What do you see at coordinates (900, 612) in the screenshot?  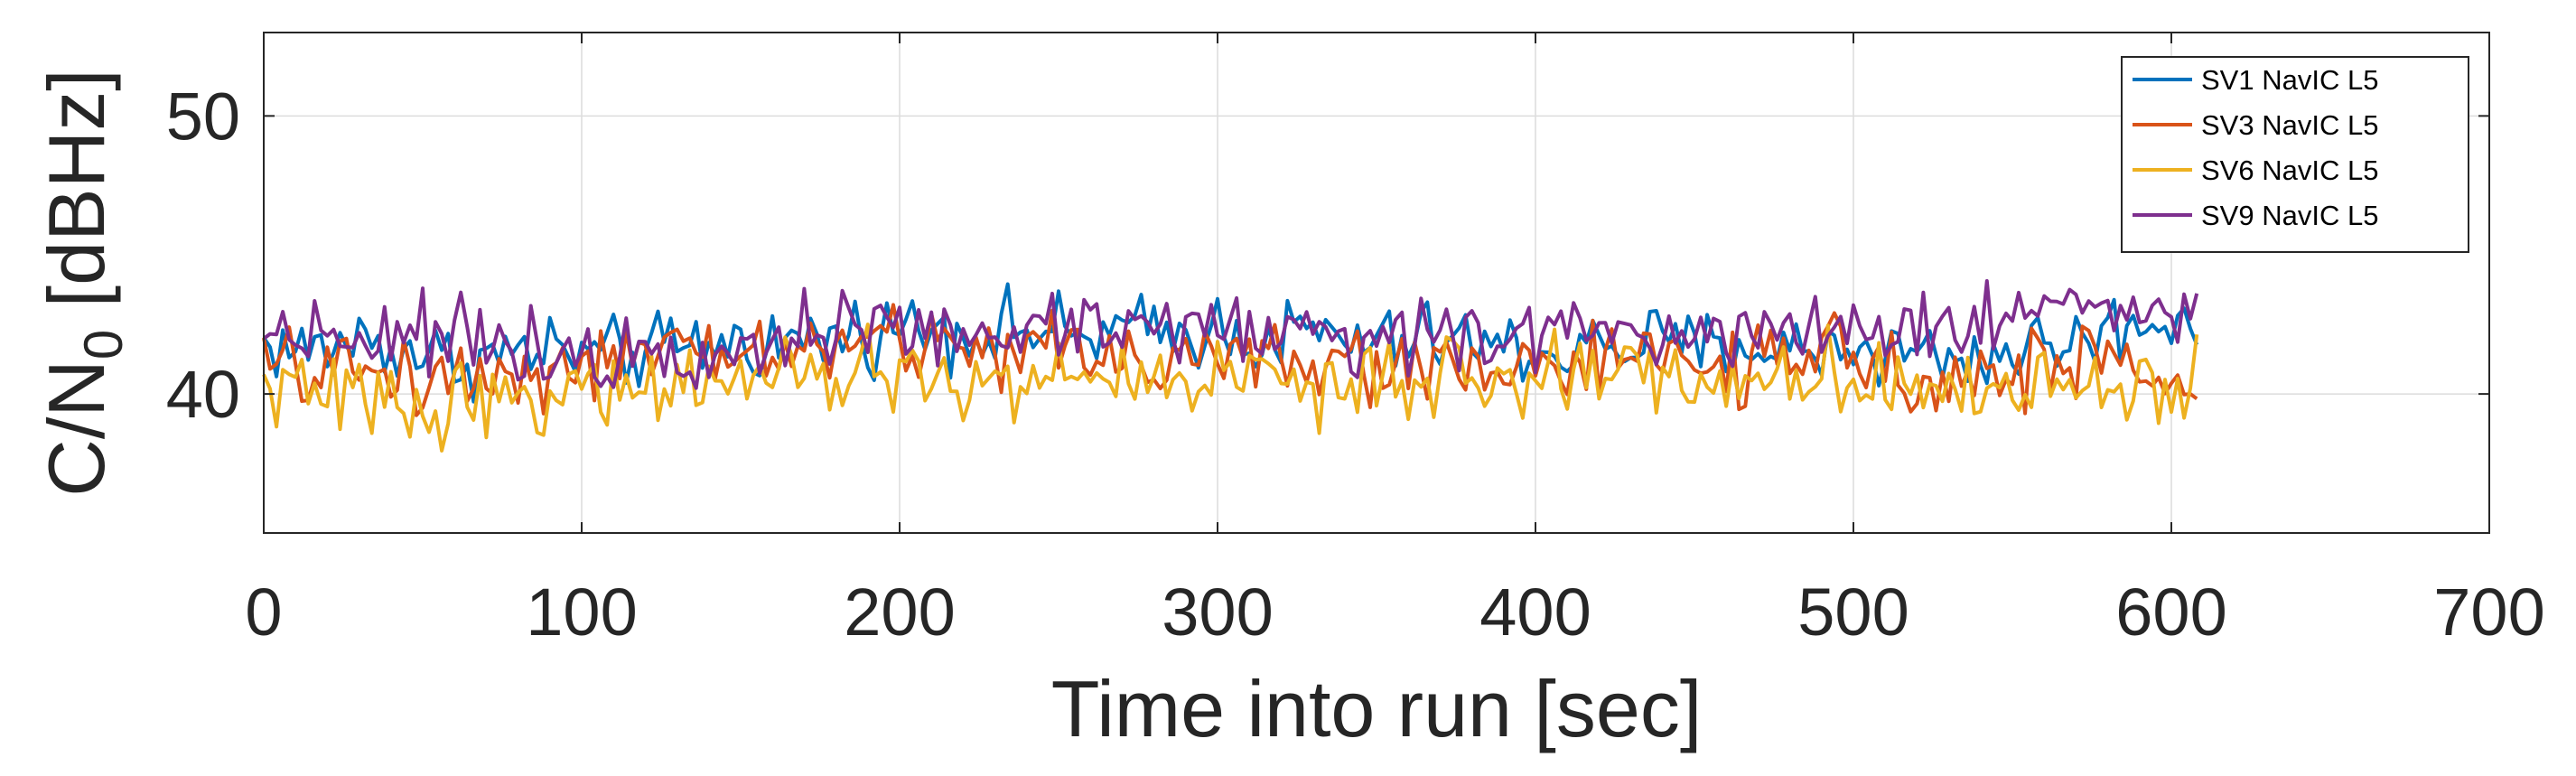 I see `x-tick-label: 200` at bounding box center [900, 612].